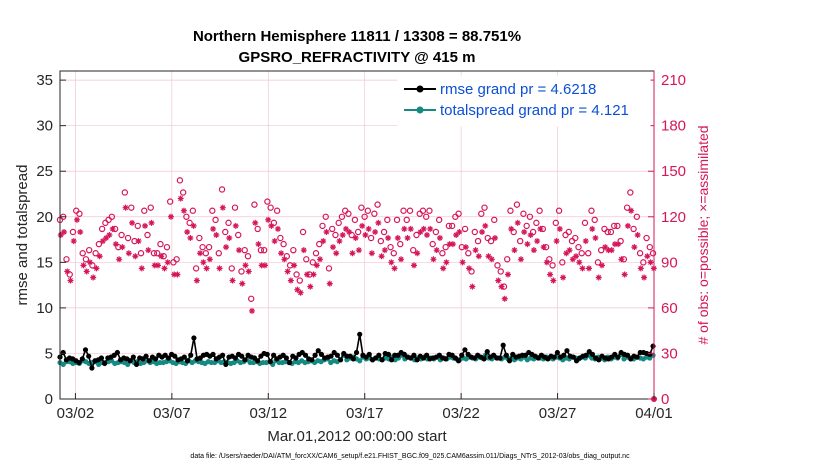 This screenshot has width=830, height=470. What do you see at coordinates (673, 126) in the screenshot?
I see `y-right-tick-label: 180` at bounding box center [673, 126].